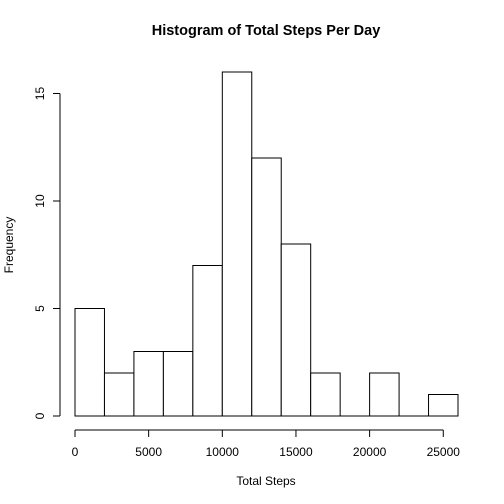 The image size is (504, 504). I want to click on x-tick-label: 20000, so click(370, 452).